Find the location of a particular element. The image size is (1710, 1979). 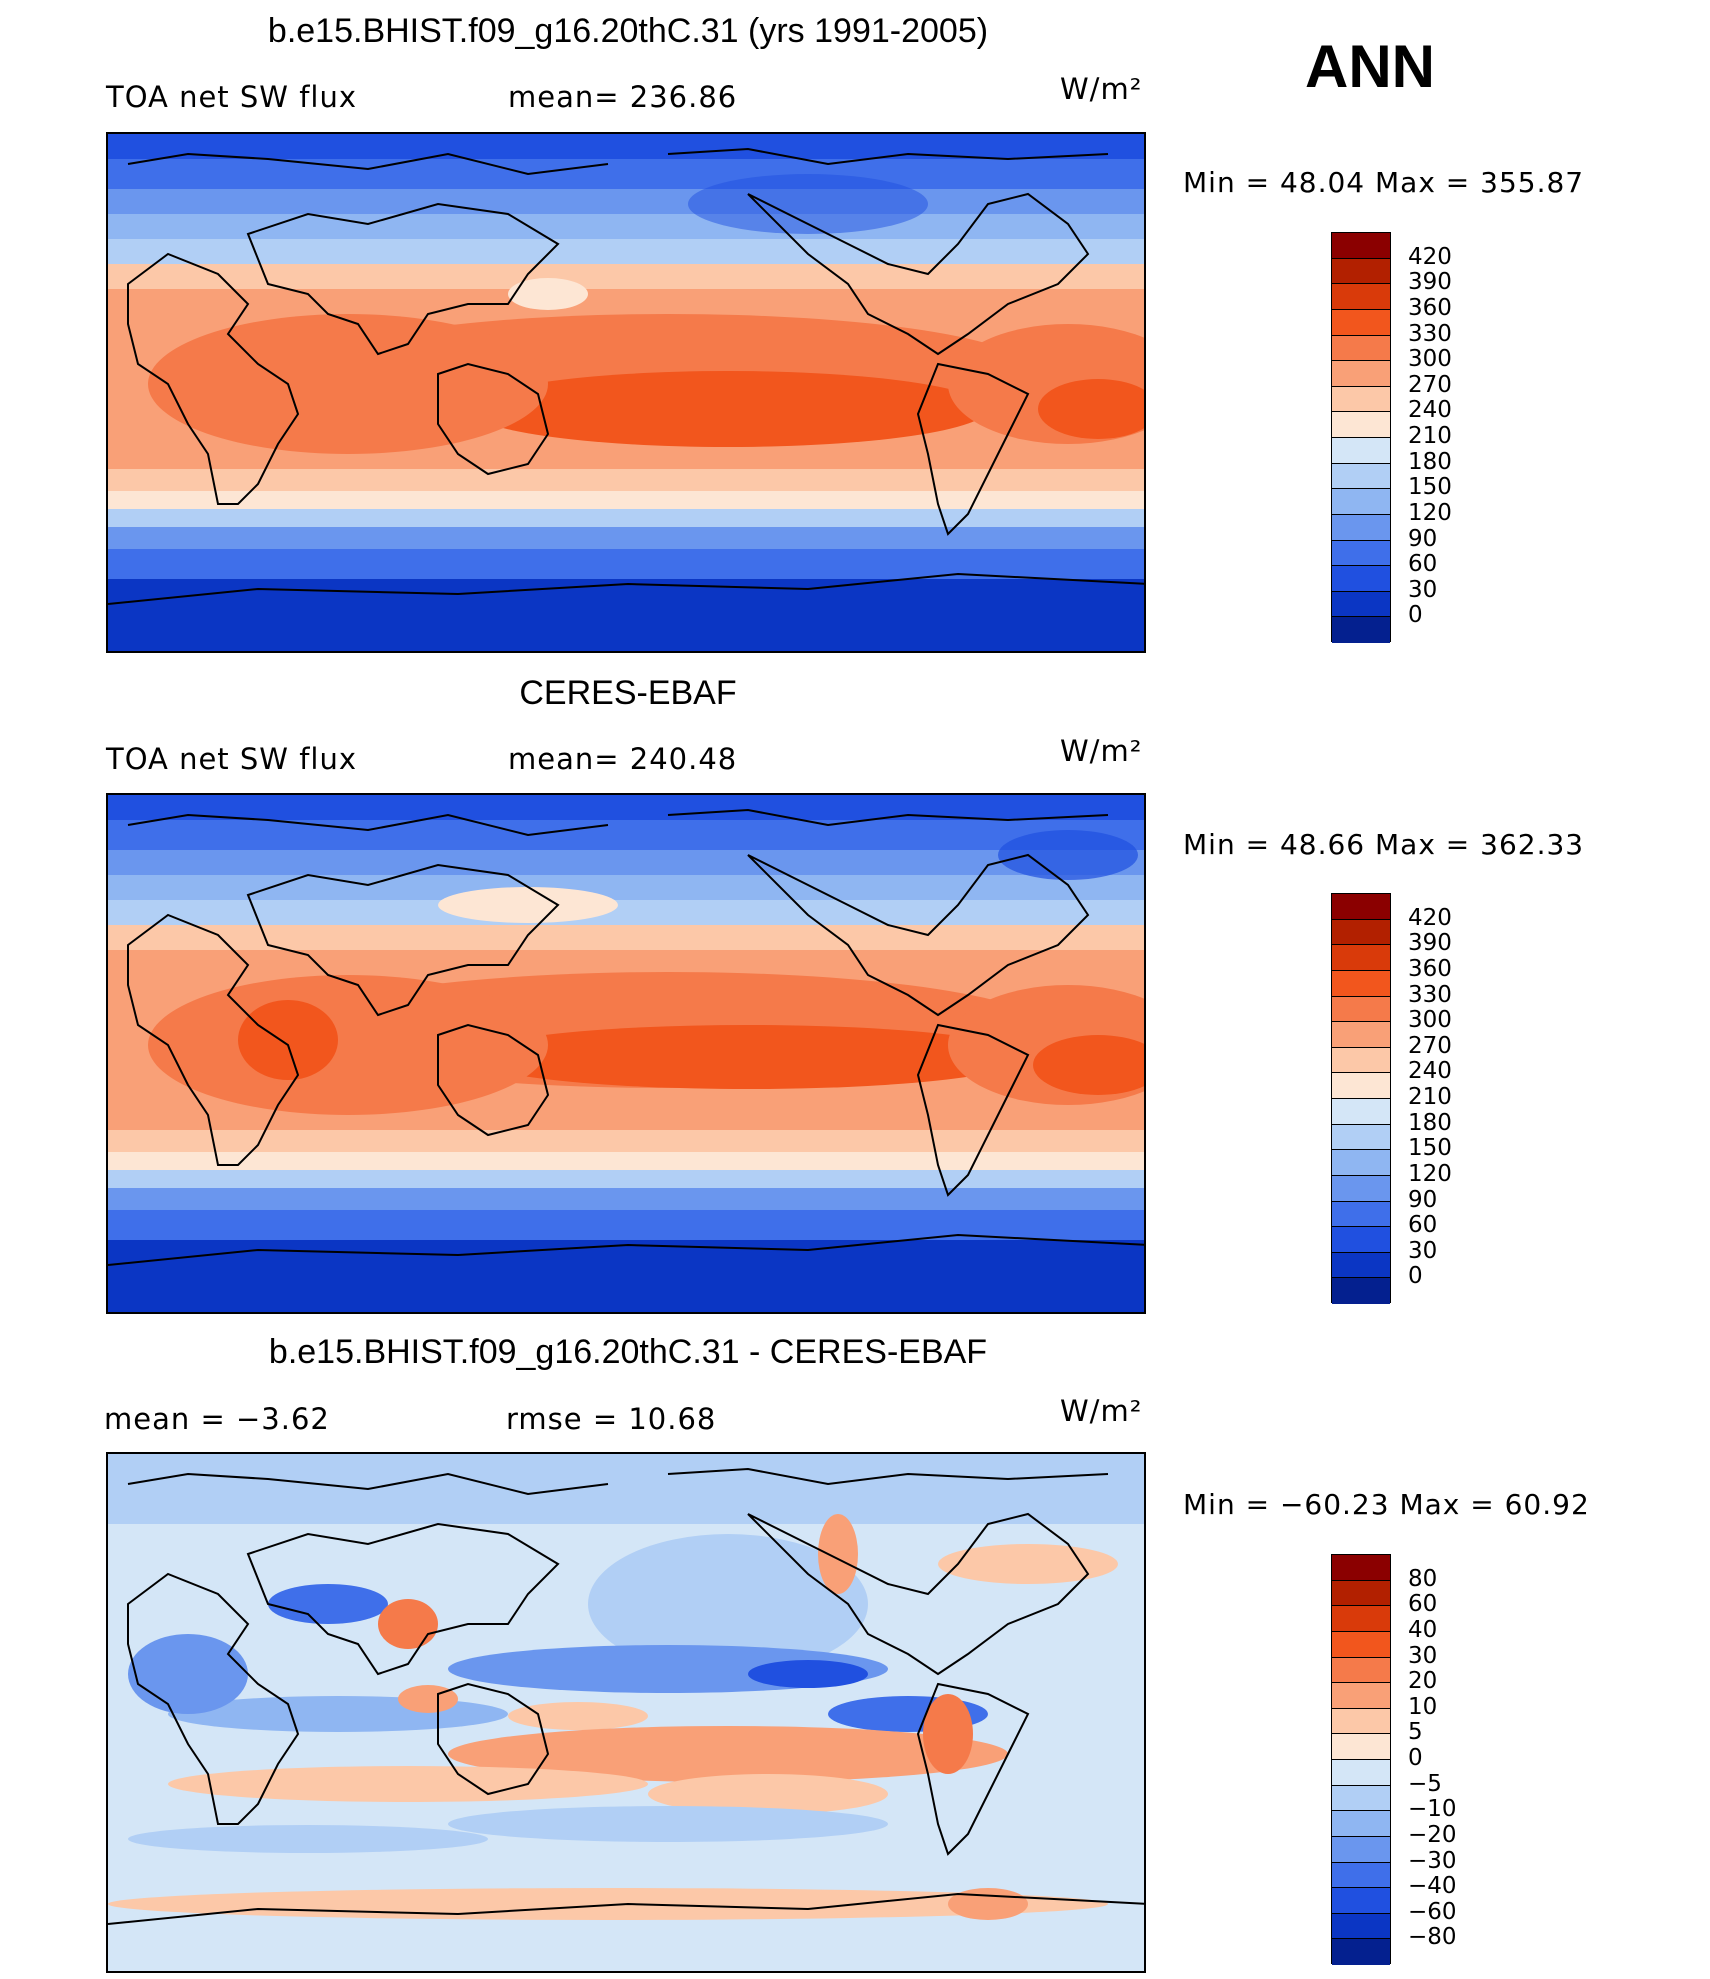

panel-3-minmax: Min = −60.23 Max = 60.92 is located at coordinates (1386, 1504).